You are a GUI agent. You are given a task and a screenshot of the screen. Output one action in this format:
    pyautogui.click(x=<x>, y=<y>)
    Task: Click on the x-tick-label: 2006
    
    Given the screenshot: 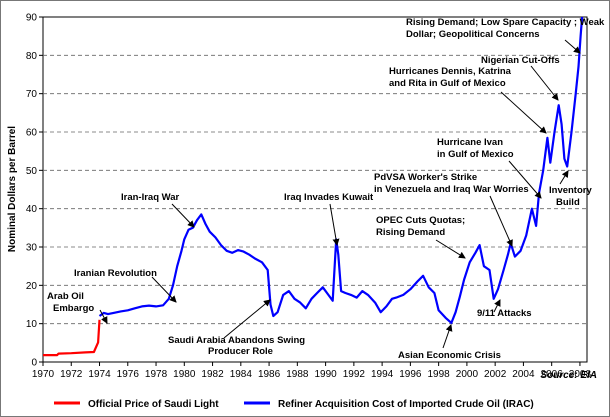 What is the action you would take?
    pyautogui.click(x=552, y=374)
    